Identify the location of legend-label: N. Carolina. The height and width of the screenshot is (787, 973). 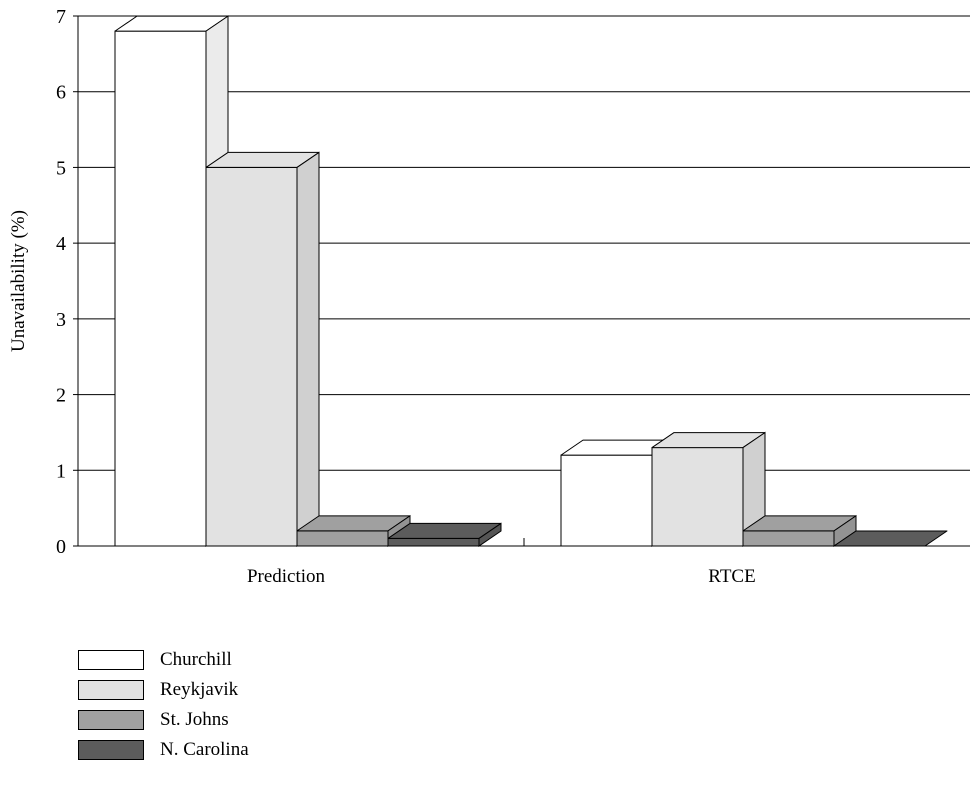
(204, 749).